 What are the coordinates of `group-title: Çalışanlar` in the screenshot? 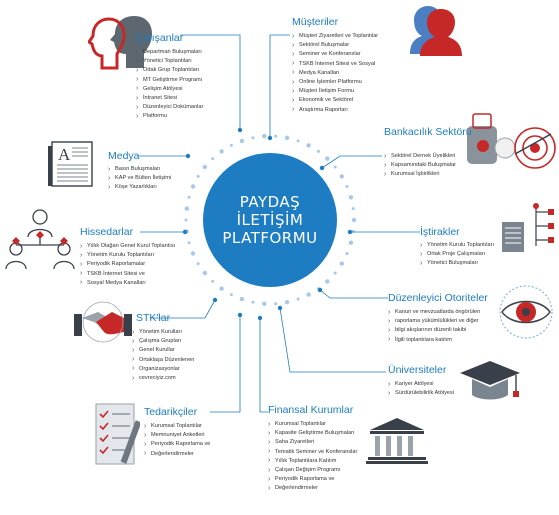 It's located at (160, 38).